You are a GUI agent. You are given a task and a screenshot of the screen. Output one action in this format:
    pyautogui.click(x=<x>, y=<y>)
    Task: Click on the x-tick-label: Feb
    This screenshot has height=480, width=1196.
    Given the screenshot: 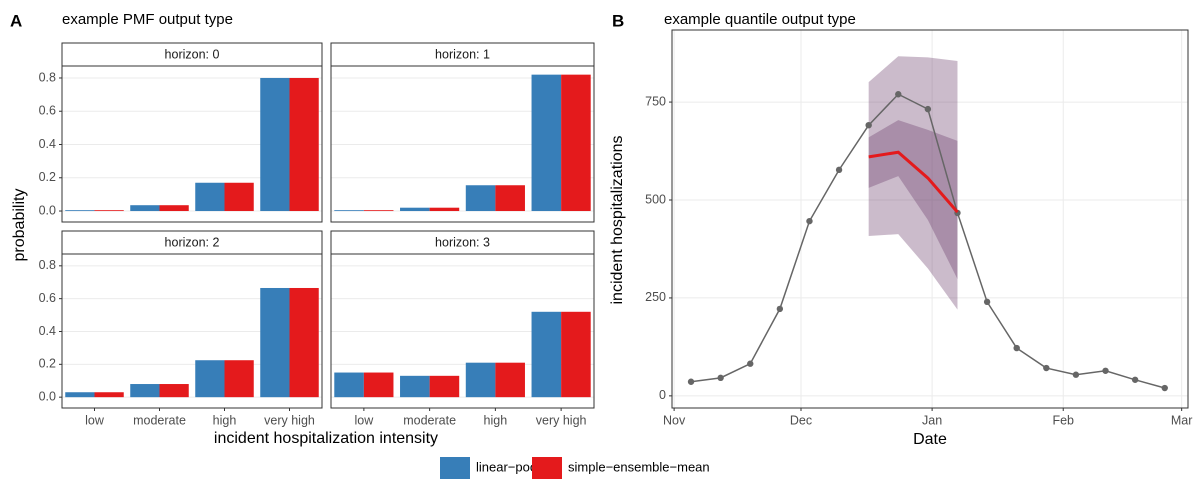 What is the action you would take?
    pyautogui.click(x=1063, y=420)
    